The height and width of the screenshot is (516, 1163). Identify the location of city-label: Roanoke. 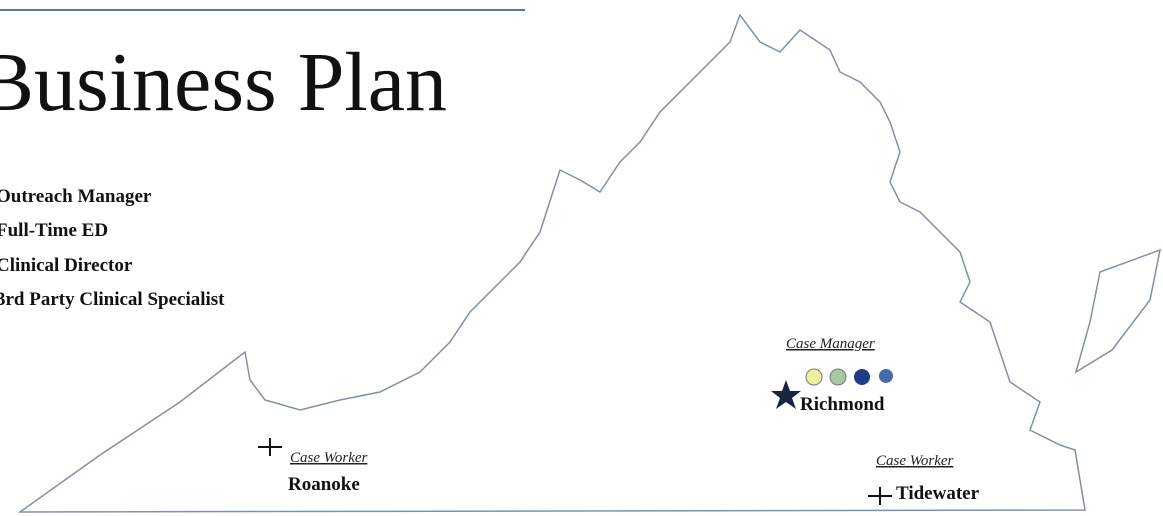
(324, 484).